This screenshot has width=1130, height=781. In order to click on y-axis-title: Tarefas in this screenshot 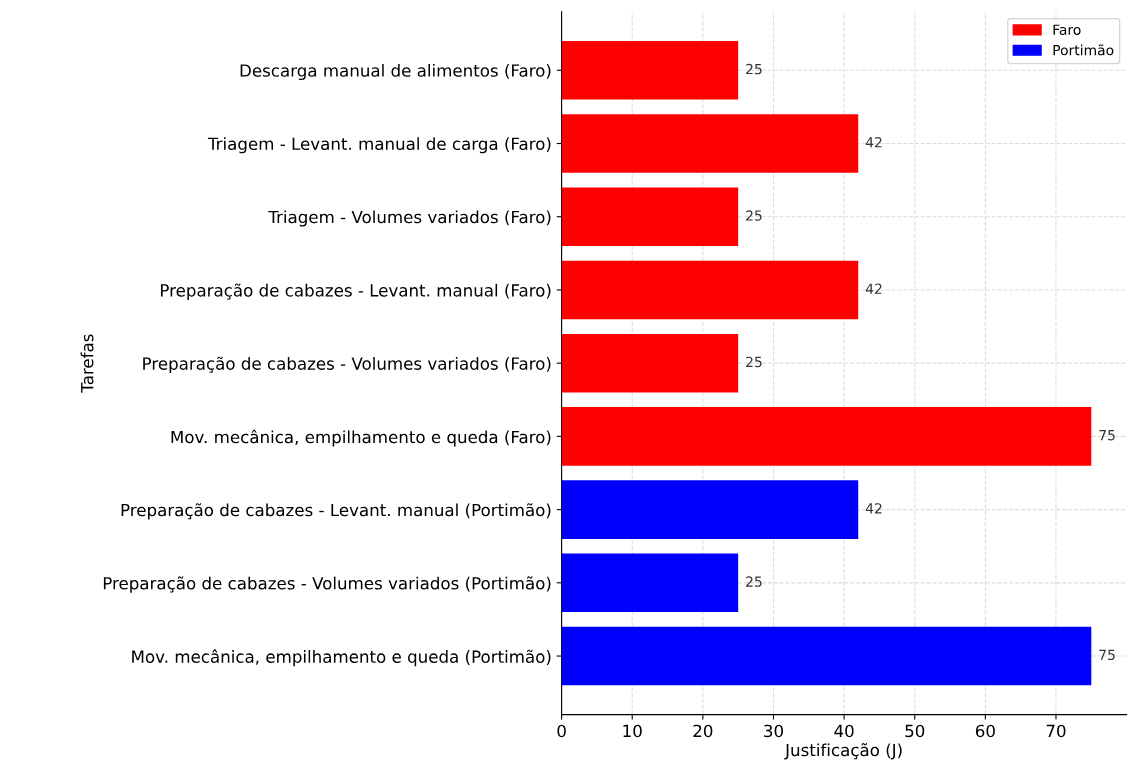, I will do `click(87, 363)`.